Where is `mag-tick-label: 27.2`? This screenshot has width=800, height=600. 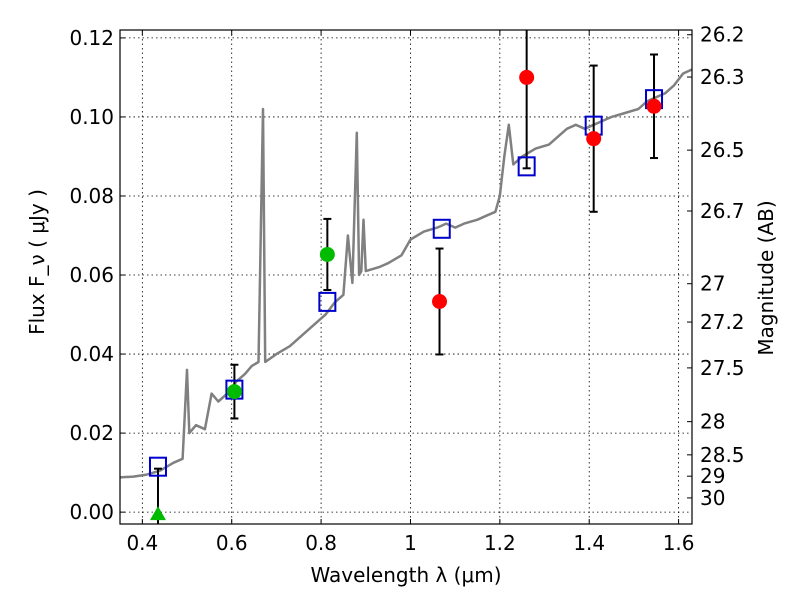
mag-tick-label: 27.2 is located at coordinates (722, 322).